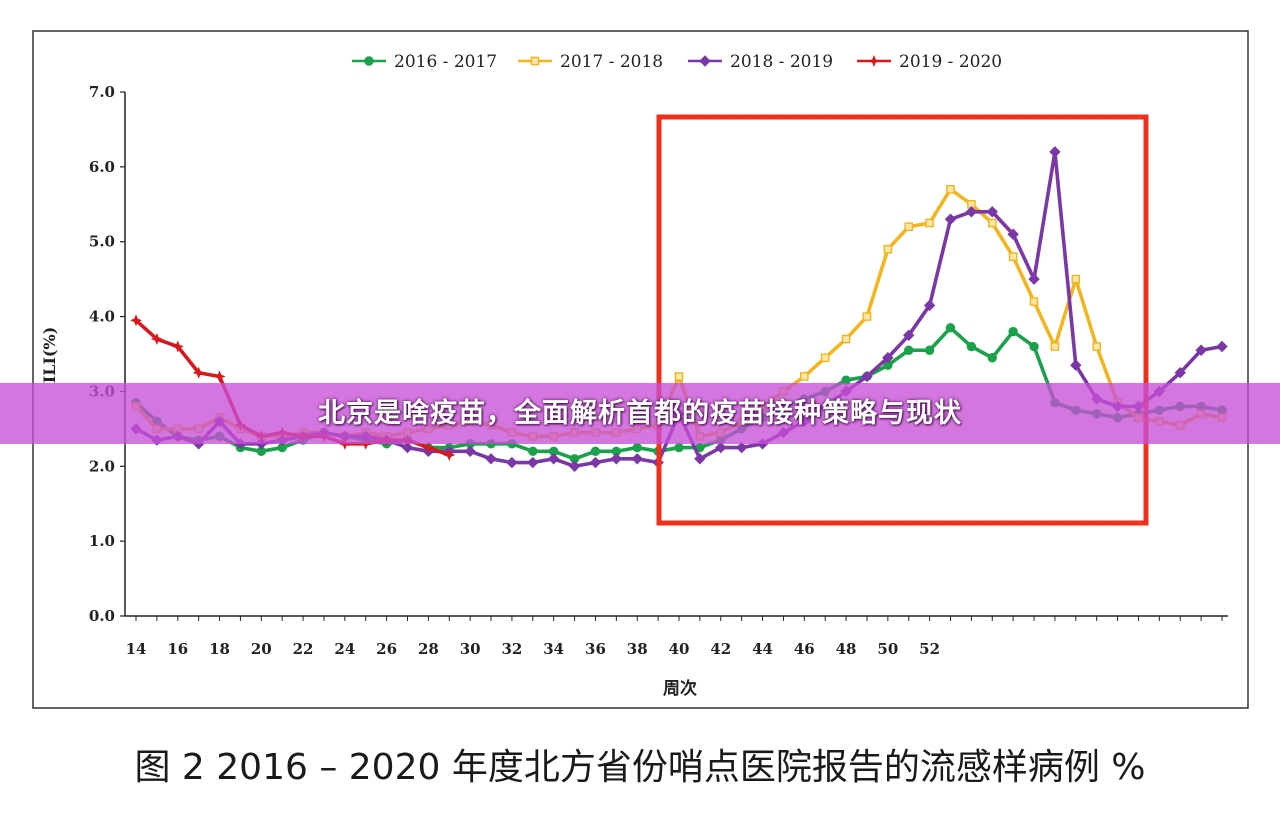 The height and width of the screenshot is (832, 1280). I want to click on y-tick-label: 2.0, so click(102, 466).